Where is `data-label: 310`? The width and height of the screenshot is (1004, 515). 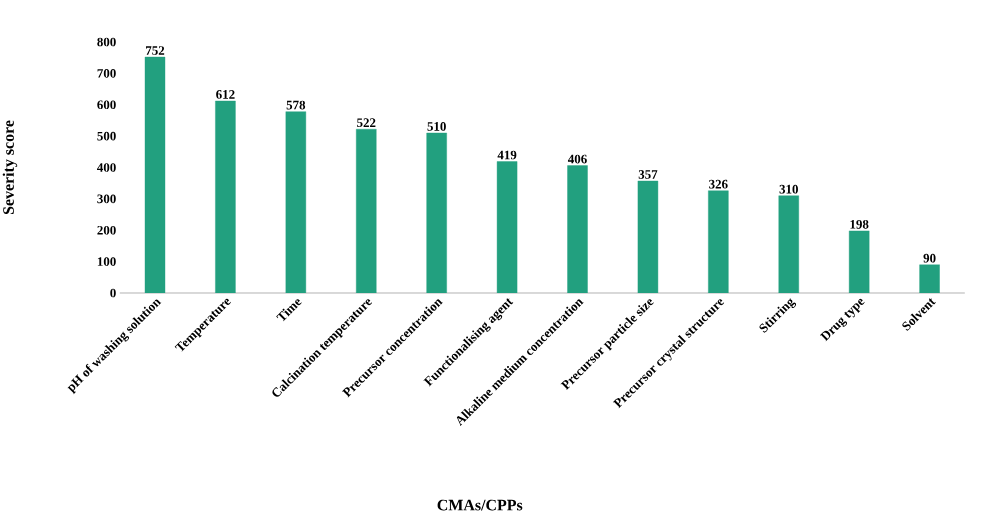
data-label: 310 is located at coordinates (788, 189).